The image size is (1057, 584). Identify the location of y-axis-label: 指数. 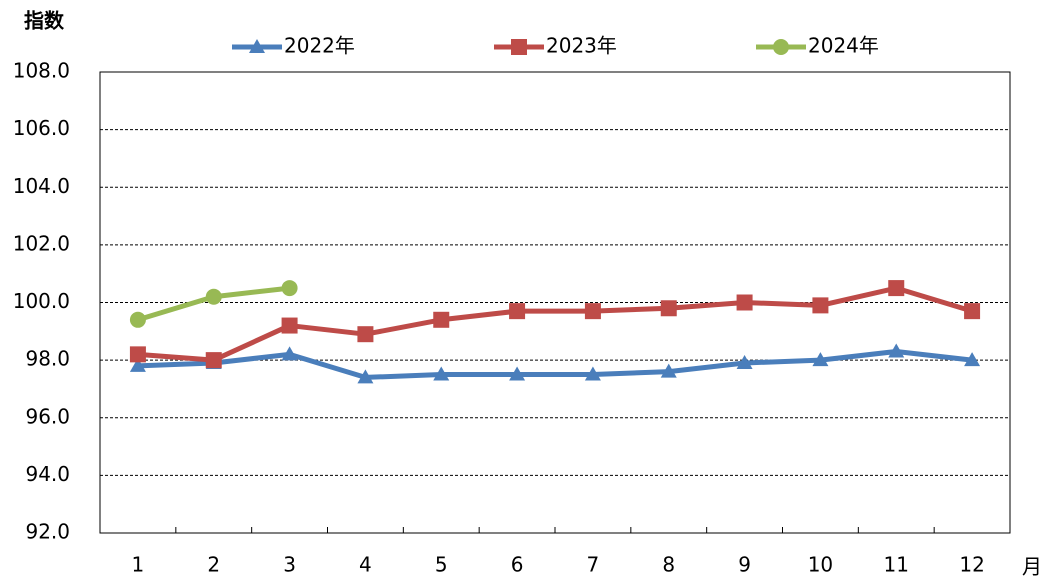
(44, 21).